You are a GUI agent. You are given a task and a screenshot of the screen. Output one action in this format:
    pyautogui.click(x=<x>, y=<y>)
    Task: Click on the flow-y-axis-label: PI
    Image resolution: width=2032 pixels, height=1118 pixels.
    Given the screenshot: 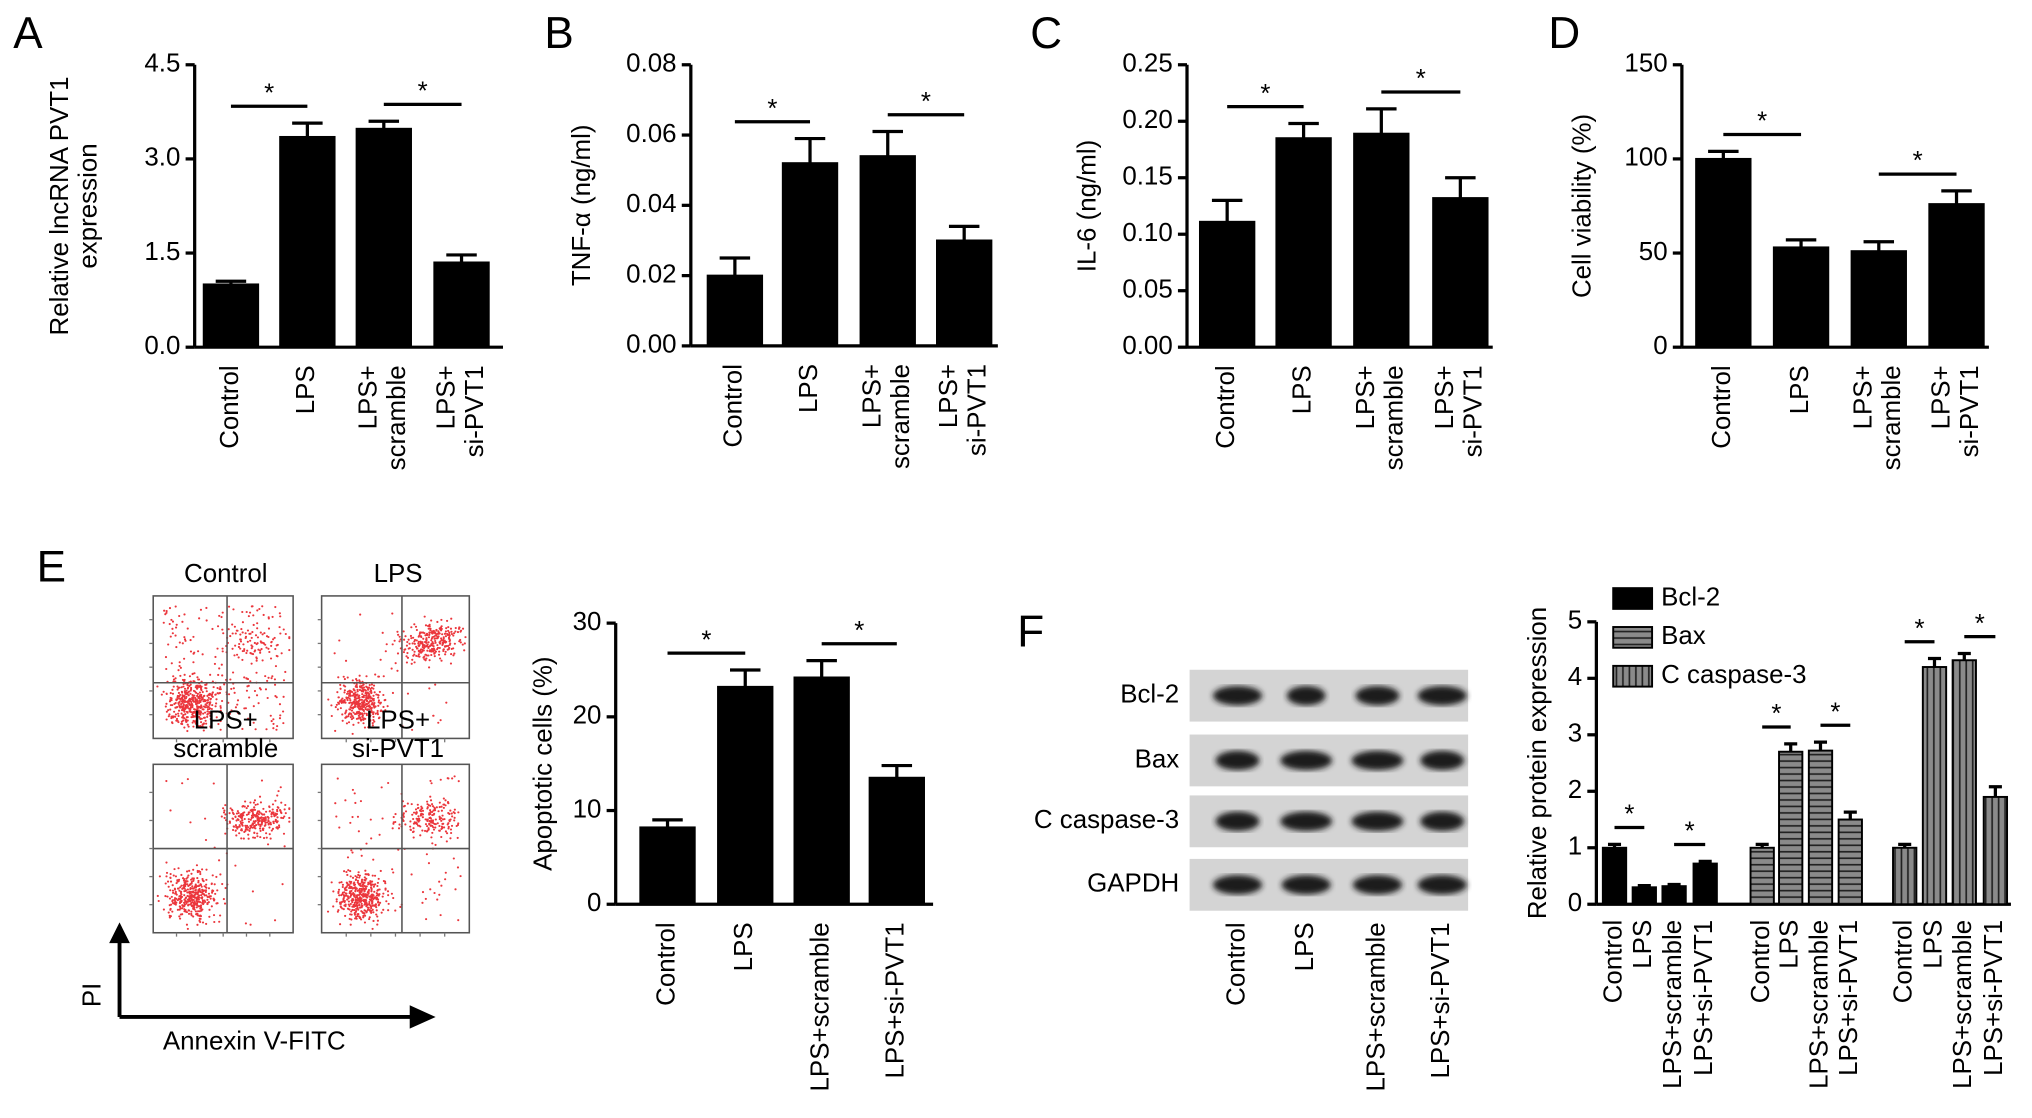 What is the action you would take?
    pyautogui.click(x=92, y=995)
    